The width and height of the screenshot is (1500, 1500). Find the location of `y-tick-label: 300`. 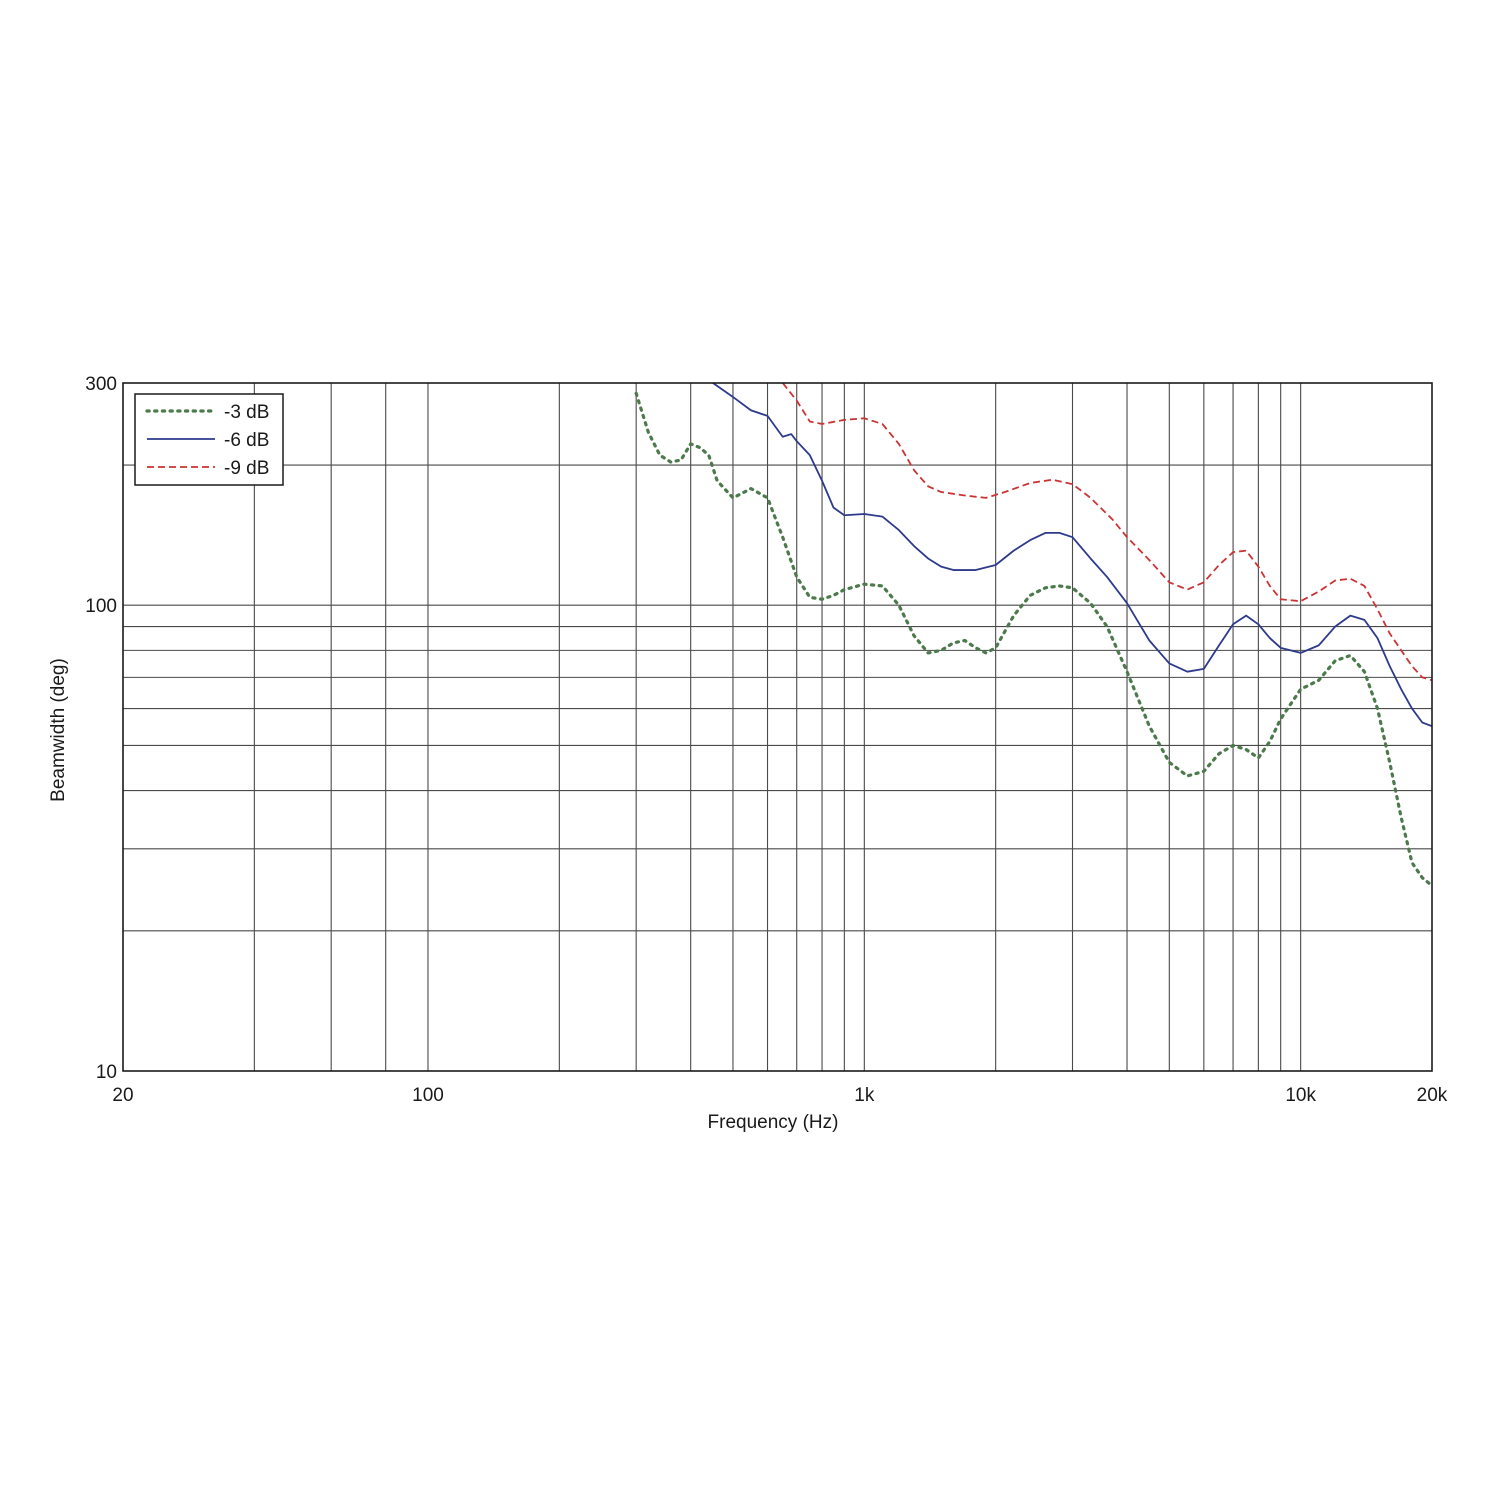

y-tick-label: 300 is located at coordinates (101, 384).